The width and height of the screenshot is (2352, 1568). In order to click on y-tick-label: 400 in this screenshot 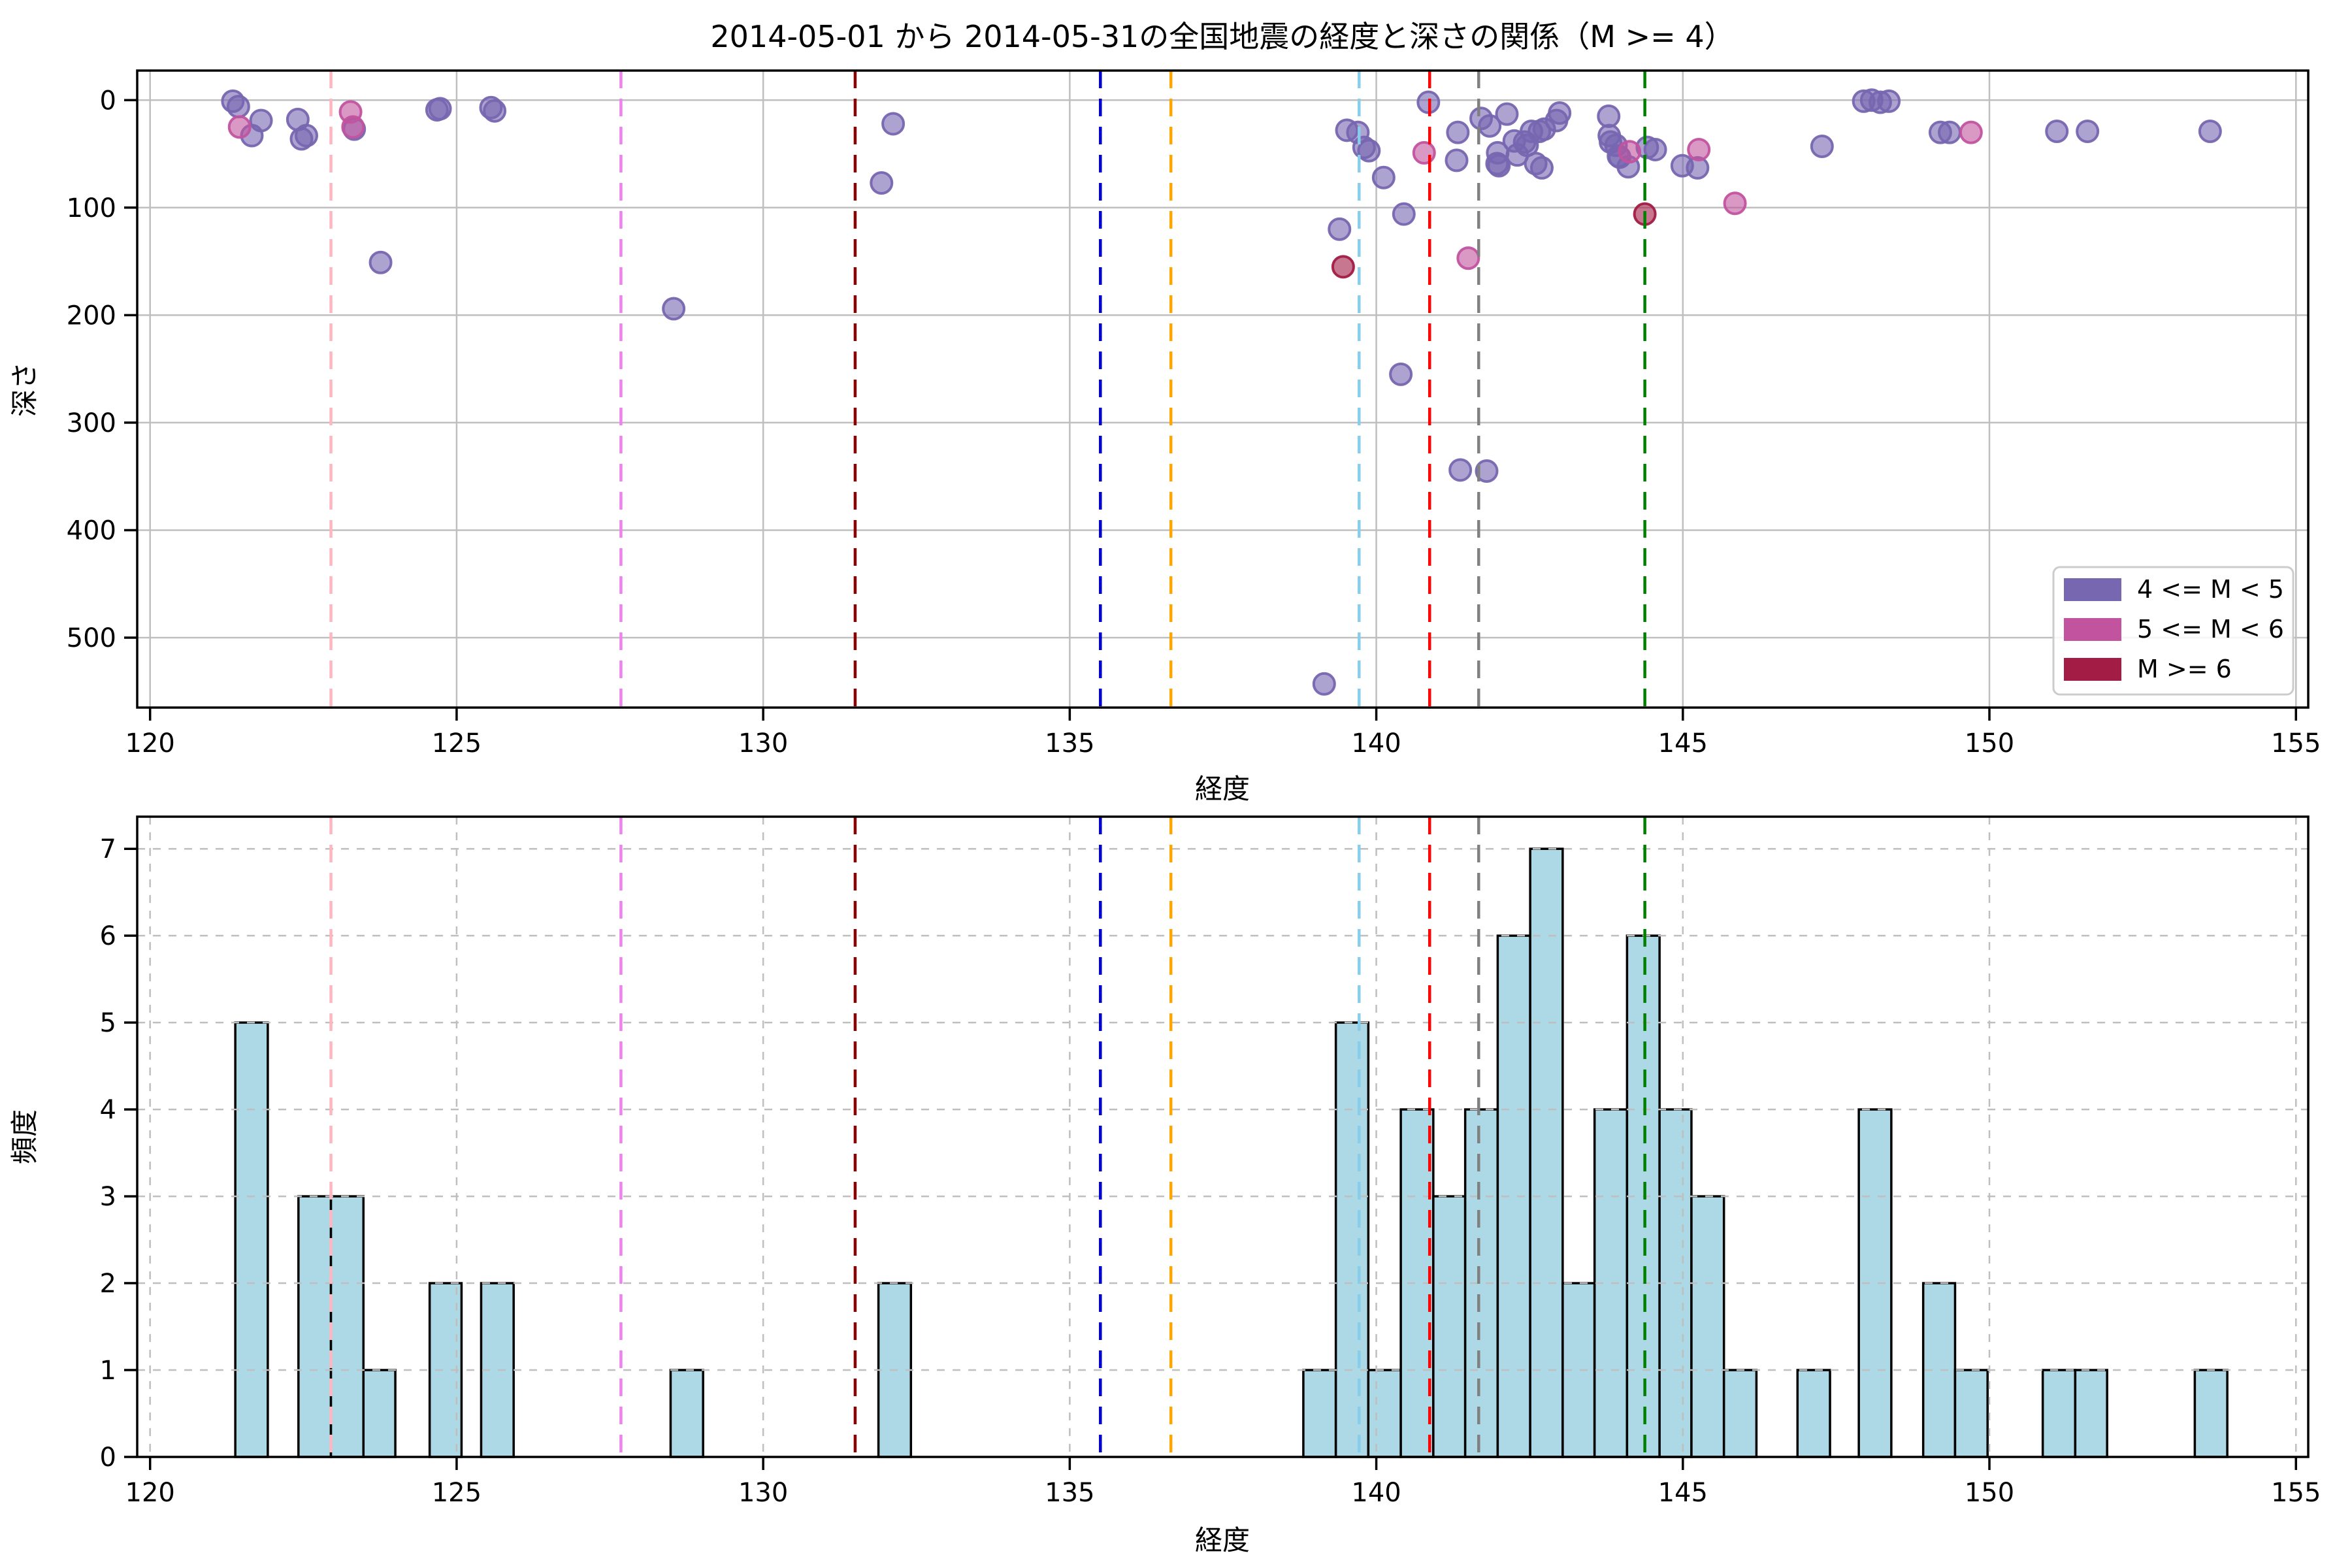, I will do `click(91, 530)`.